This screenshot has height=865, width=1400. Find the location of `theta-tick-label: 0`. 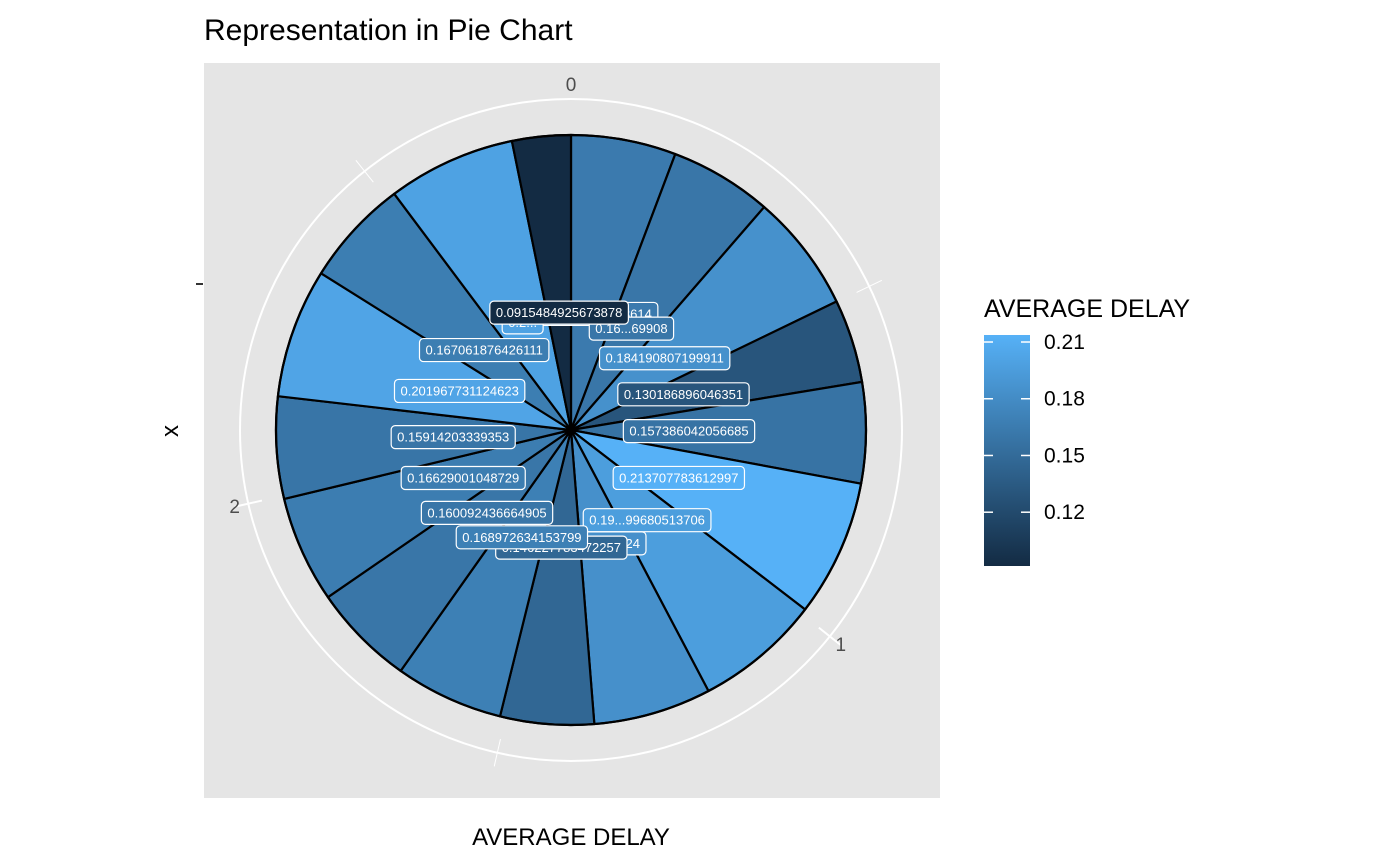

theta-tick-label: 0 is located at coordinates (571, 85).